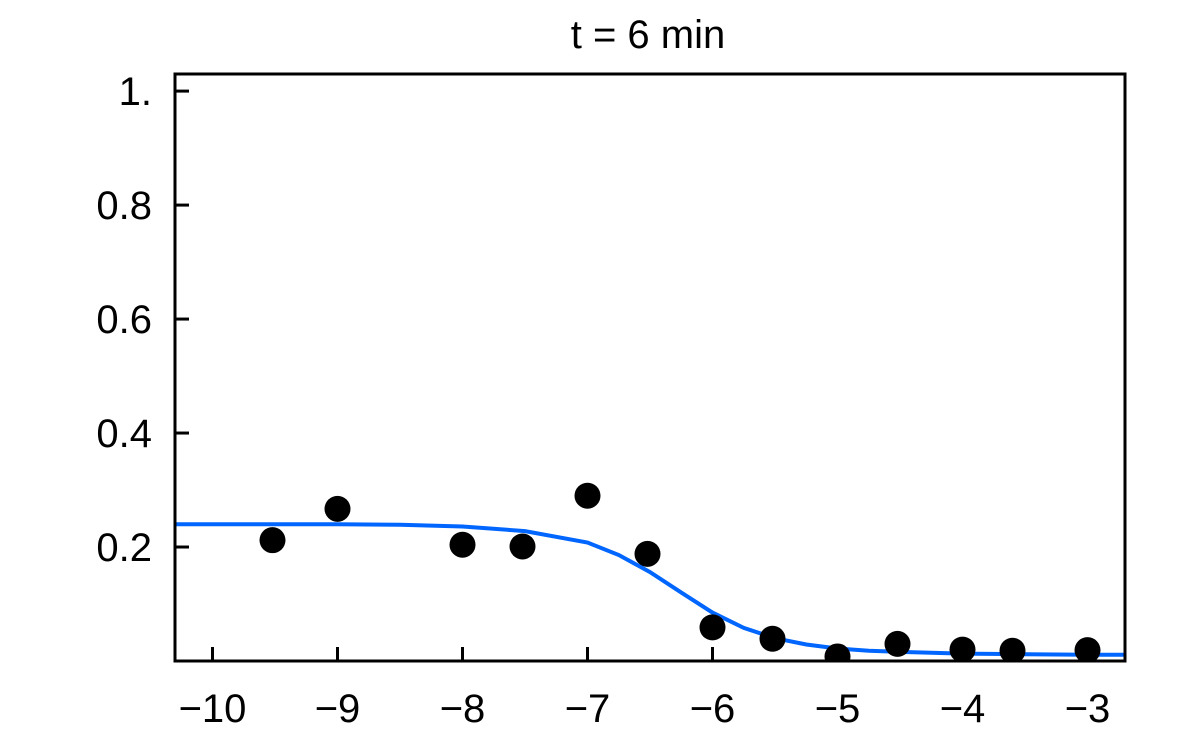 The width and height of the screenshot is (1200, 742). I want to click on x-tick-label: −10, so click(213, 709).